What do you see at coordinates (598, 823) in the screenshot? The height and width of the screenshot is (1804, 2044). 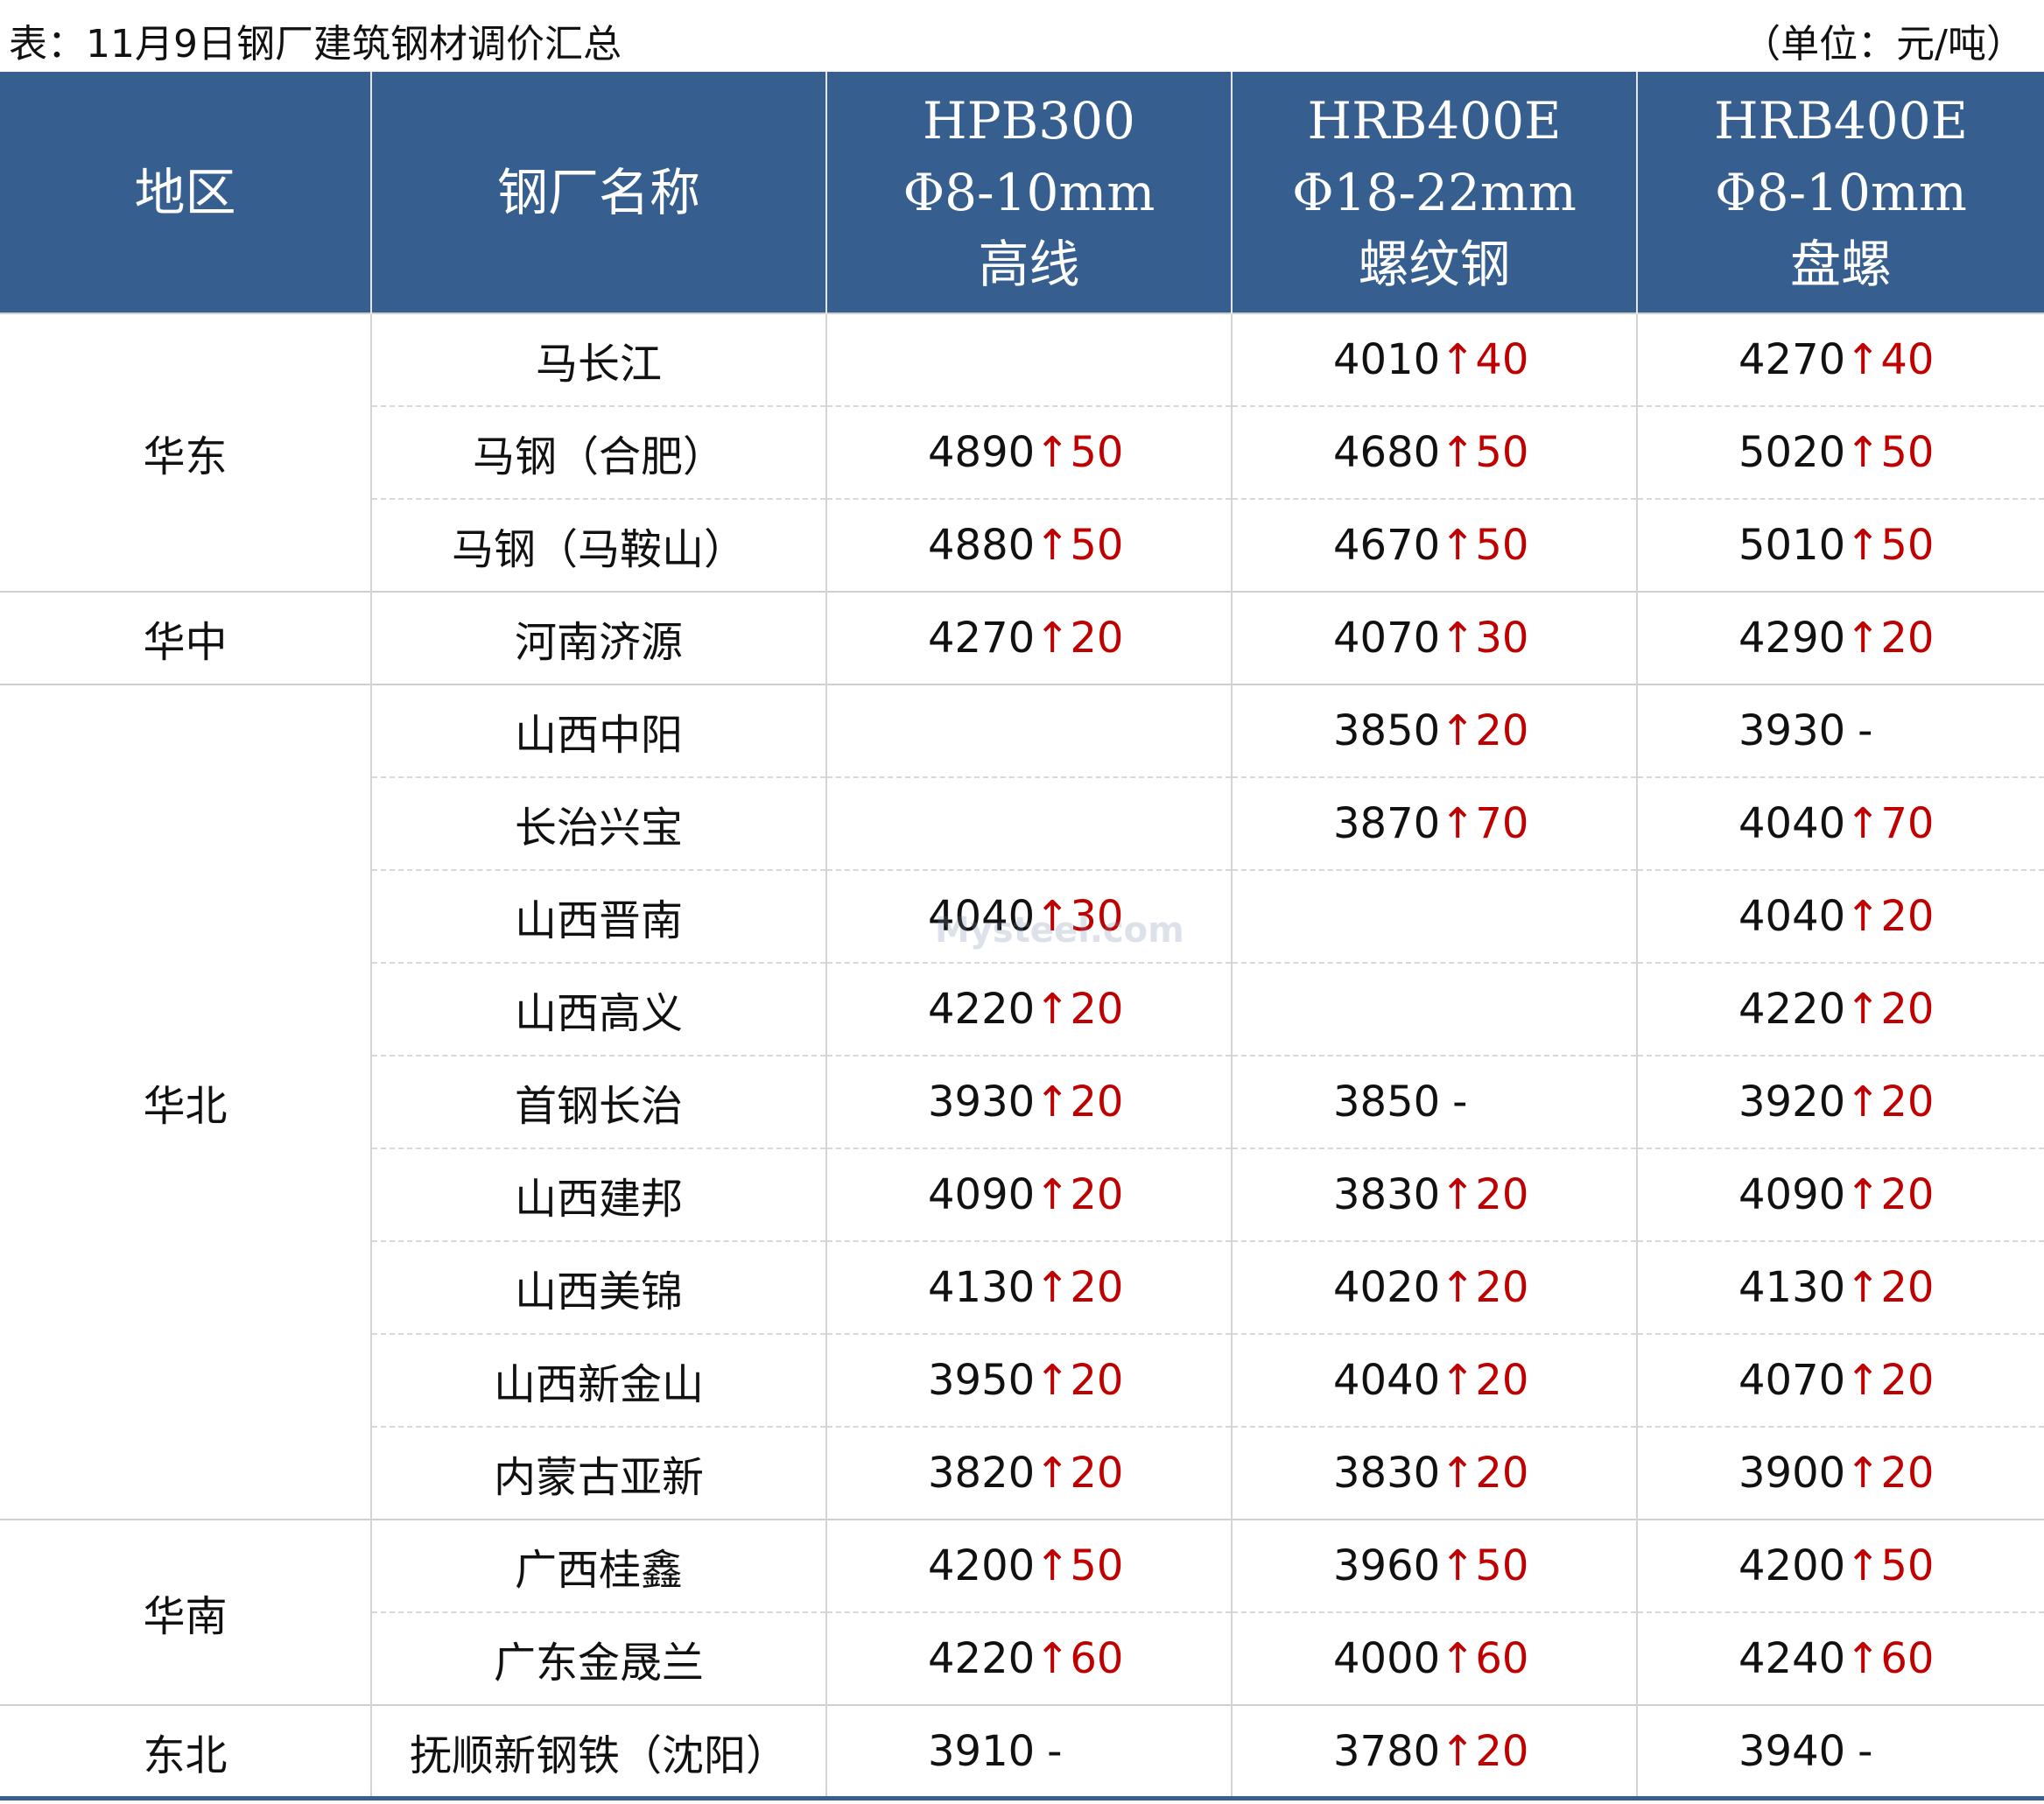 I see `mill-name: 长治兴宝` at bounding box center [598, 823].